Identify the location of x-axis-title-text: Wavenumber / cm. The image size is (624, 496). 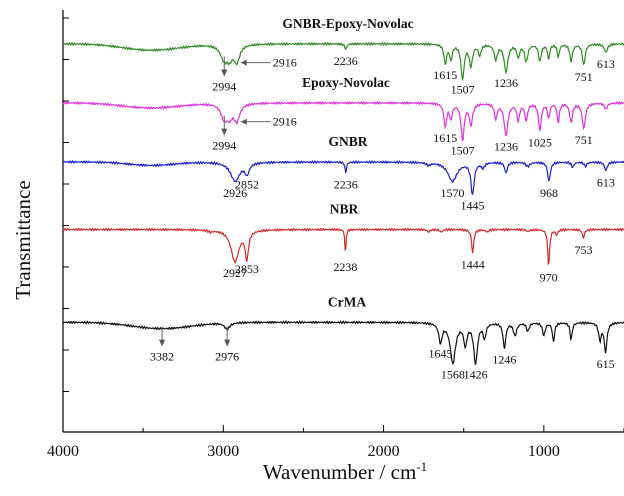
(339, 472).